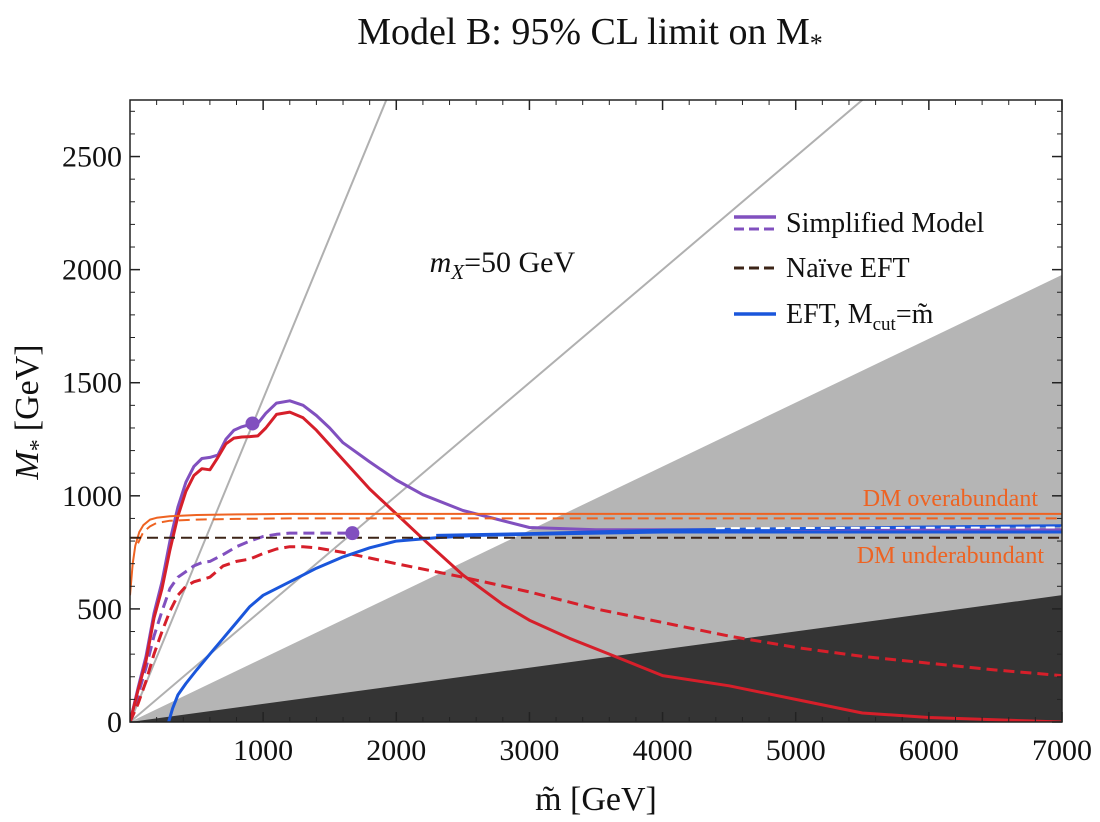  I want to click on y-tick-label: 1000, so click(92, 496).